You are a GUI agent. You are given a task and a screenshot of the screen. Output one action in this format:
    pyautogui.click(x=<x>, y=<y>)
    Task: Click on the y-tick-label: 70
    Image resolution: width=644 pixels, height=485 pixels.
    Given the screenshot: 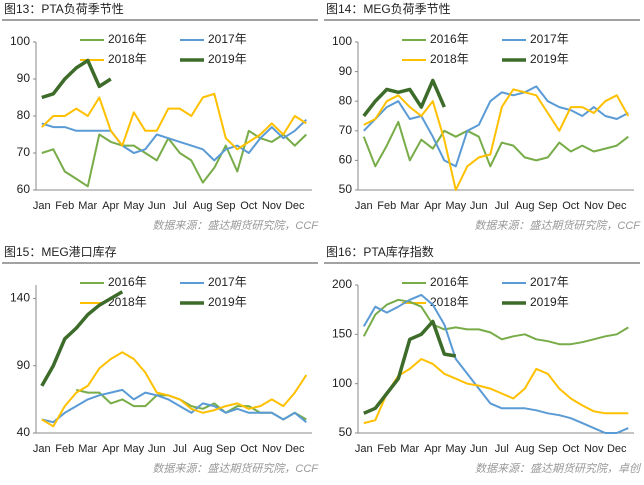 What is the action you would take?
    pyautogui.click(x=346, y=130)
    